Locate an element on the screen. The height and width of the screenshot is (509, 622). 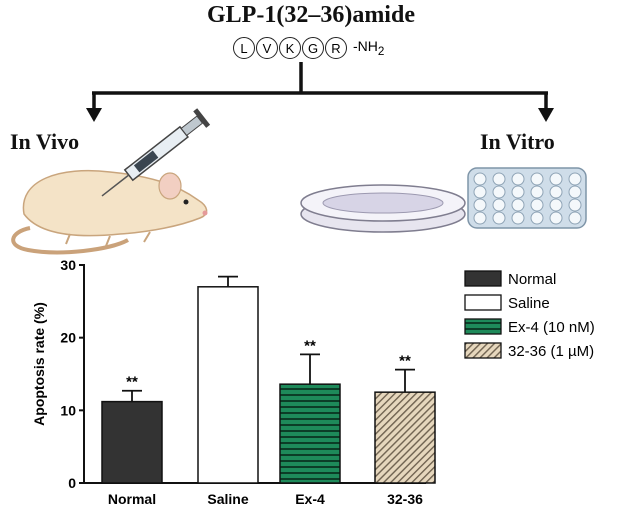
legend: Normal Saline Ex-4 (10 nM) 32-36 (1 µM) is located at coordinates (529, 315).